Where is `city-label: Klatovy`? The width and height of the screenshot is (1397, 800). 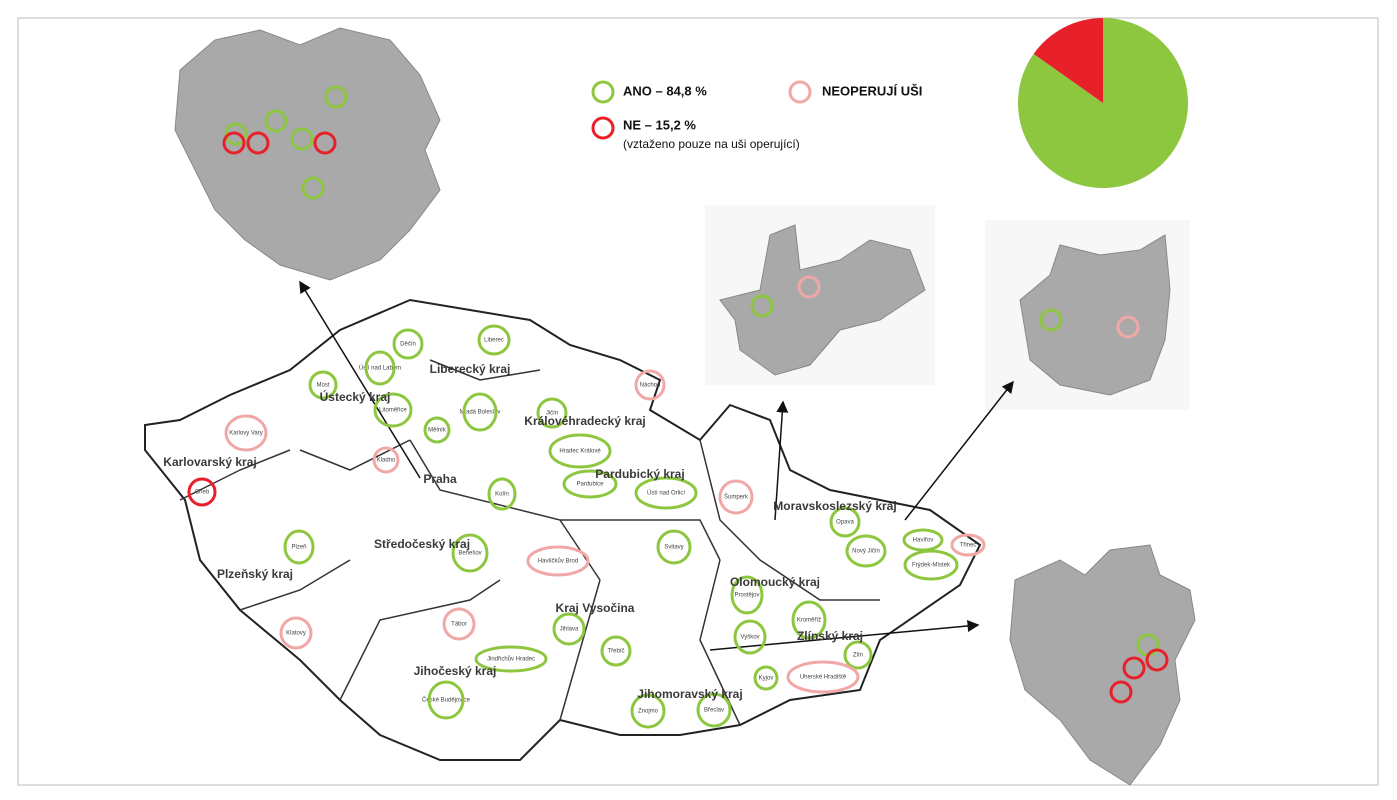 city-label: Klatovy is located at coordinates (296, 634).